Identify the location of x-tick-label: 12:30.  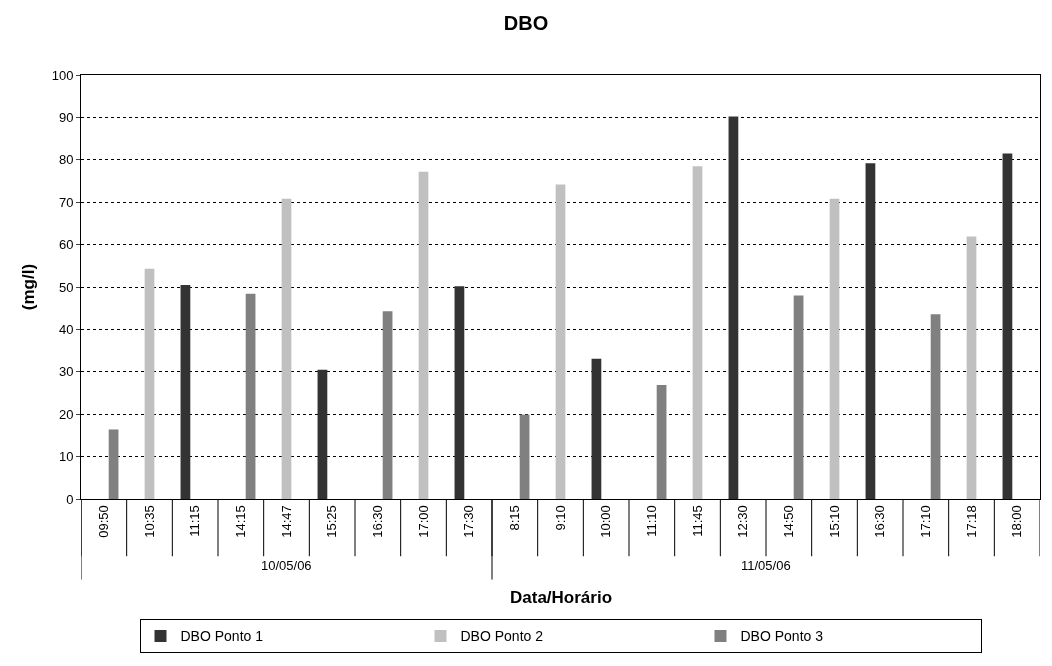
(743, 521).